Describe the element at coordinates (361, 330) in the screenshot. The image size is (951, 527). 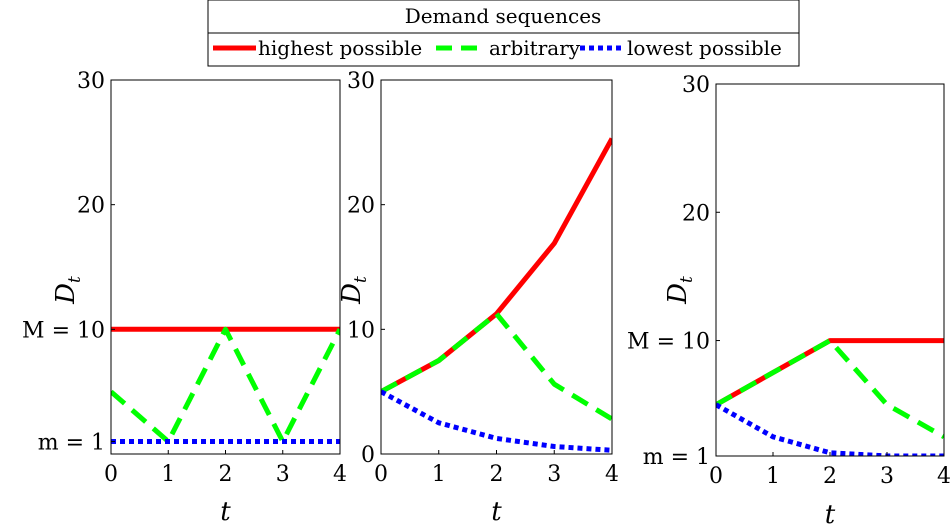
I see `y-tick-label: 10` at that location.